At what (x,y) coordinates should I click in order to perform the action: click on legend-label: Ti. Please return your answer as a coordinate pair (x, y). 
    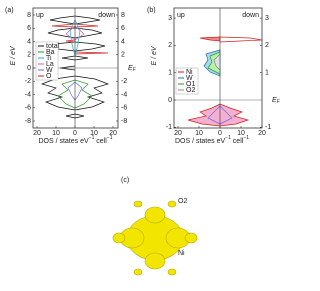
    Looking at the image, I should click on (49, 58).